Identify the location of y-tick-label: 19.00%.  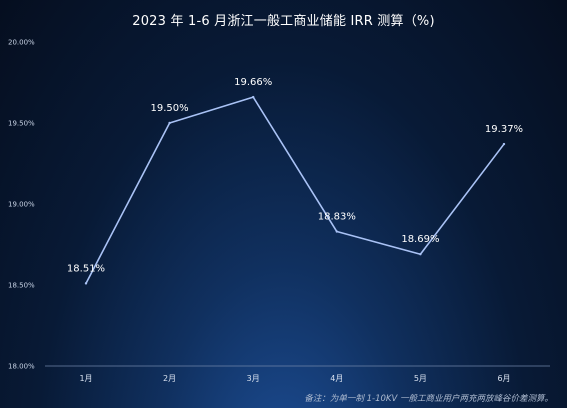
(21, 205).